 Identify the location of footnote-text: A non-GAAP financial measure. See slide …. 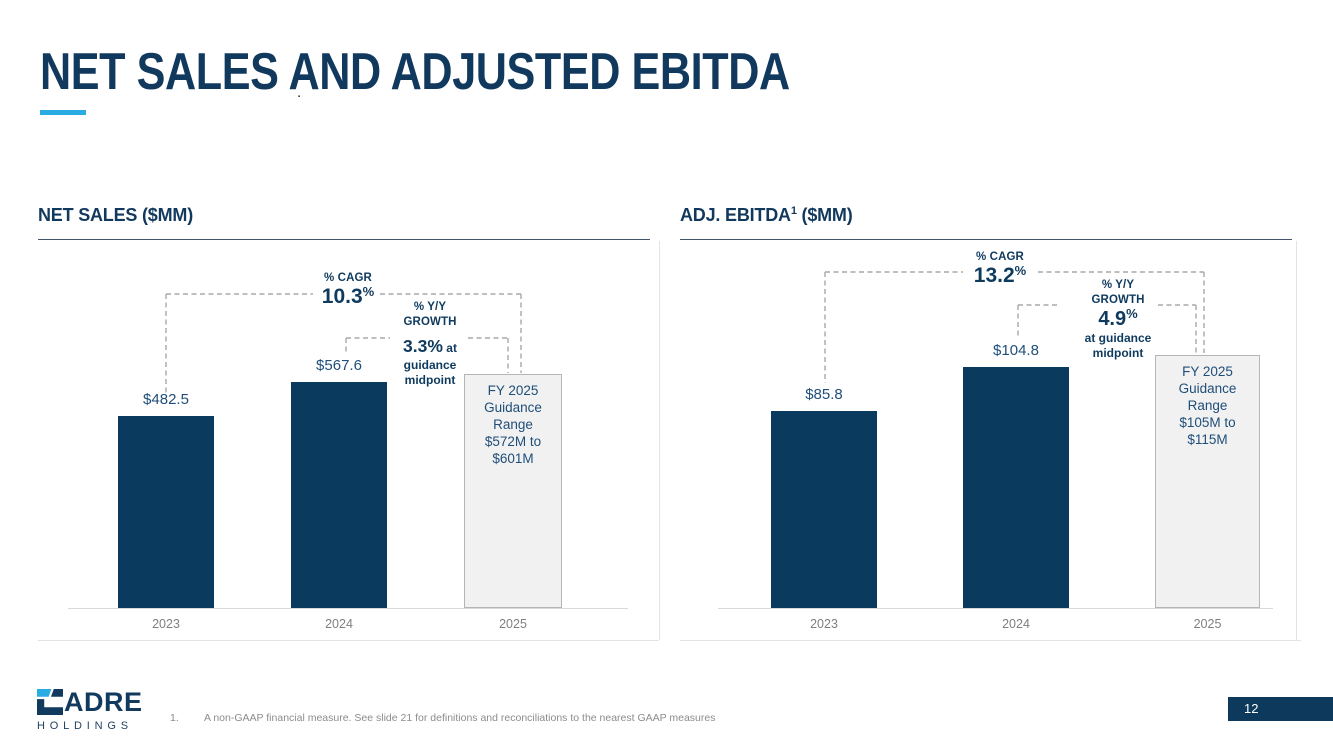
(460, 718).